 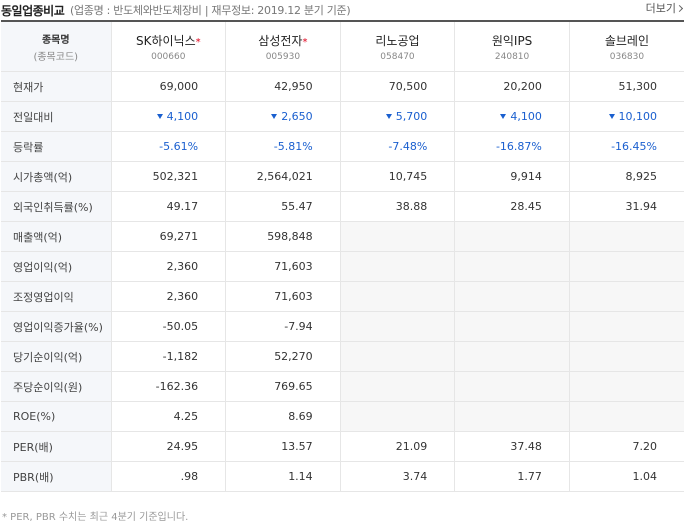 I want to click on company-header: 솔브레인 036830, so click(x=626, y=46).